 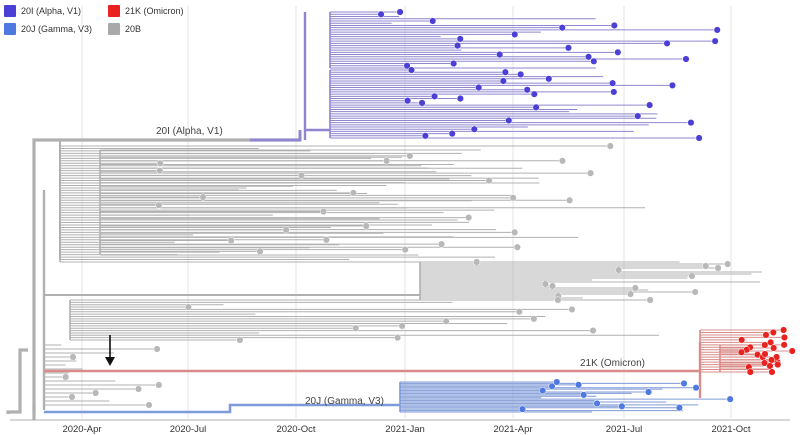 I want to click on legend-label: 20I (Alpha, V1), so click(x=51, y=11).